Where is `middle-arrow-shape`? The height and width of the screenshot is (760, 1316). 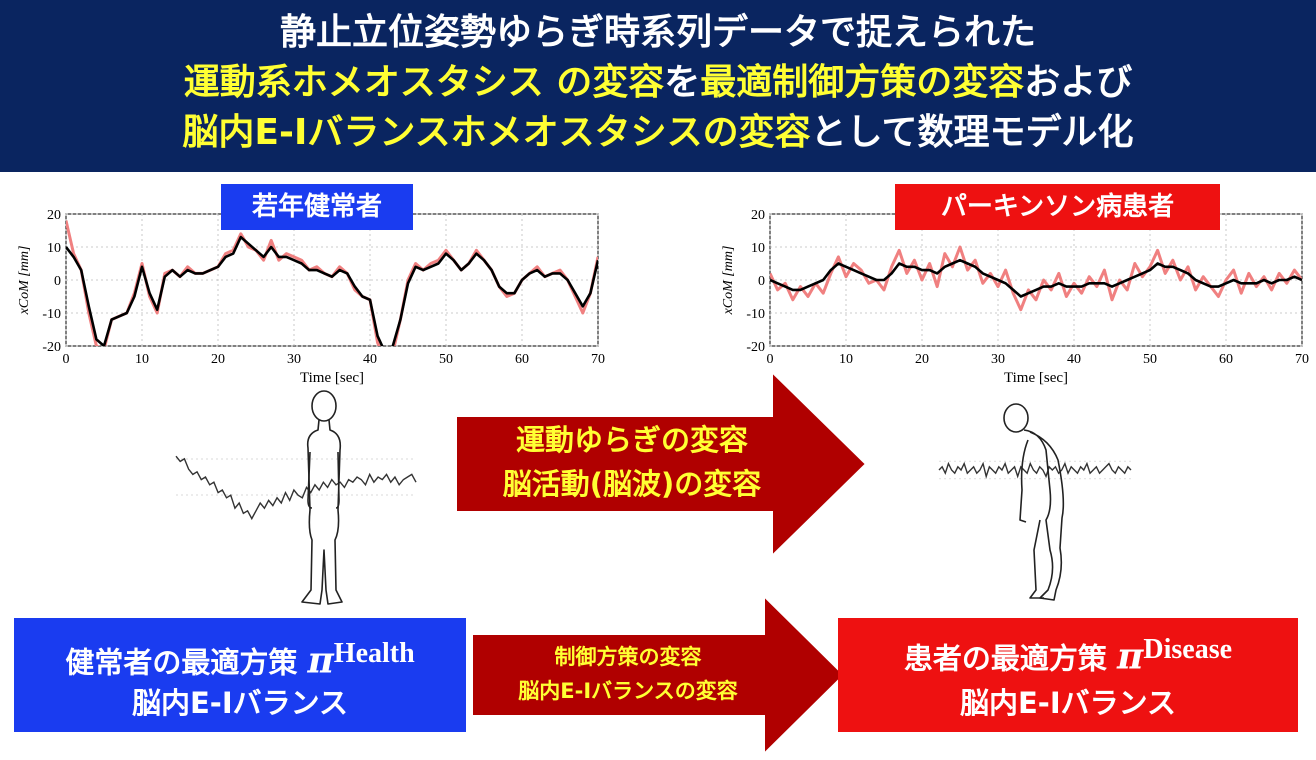 middle-arrow-shape is located at coordinates (661, 464).